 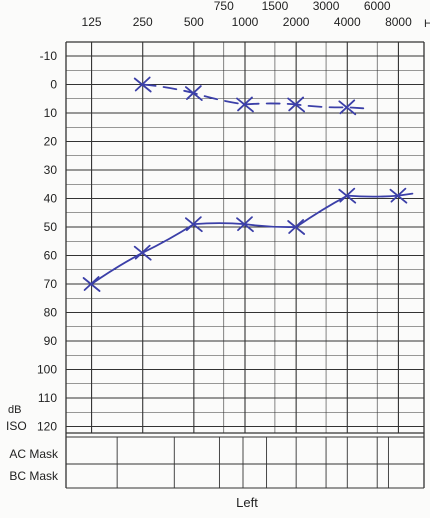 I want to click on frequency-tick-labels: 125 250 500 1000 2000 4000 8000, so click(x=247, y=22).